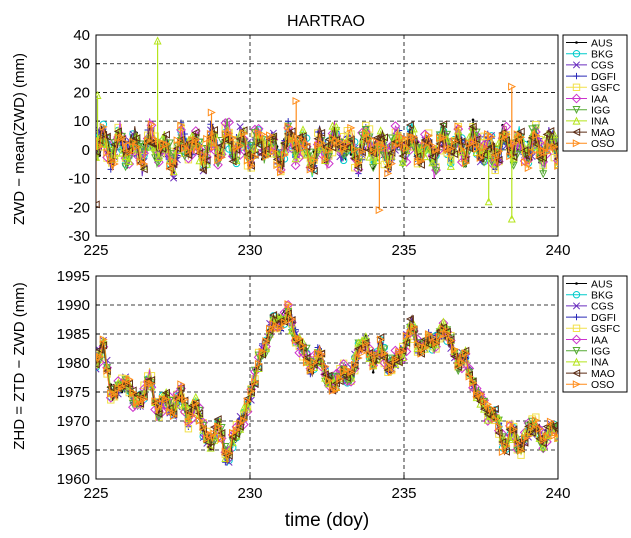 This screenshot has width=631, height=538. Describe the element at coordinates (81, 35) in the screenshot. I see `y-tick-label: 40` at that location.